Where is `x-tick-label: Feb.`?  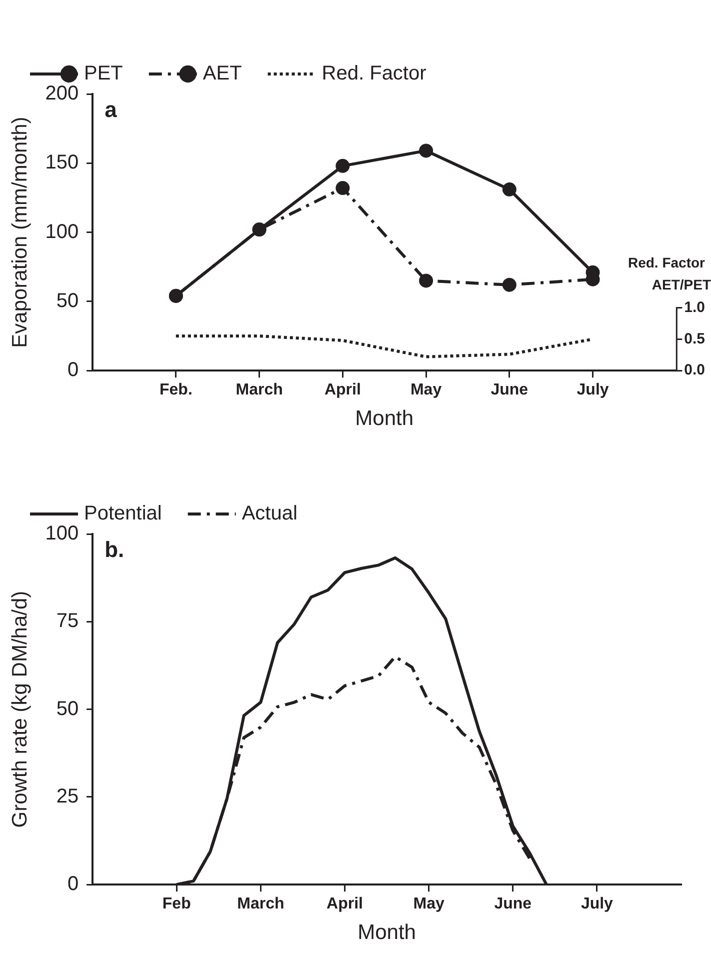
x-tick-label: Feb. is located at coordinates (175, 390).